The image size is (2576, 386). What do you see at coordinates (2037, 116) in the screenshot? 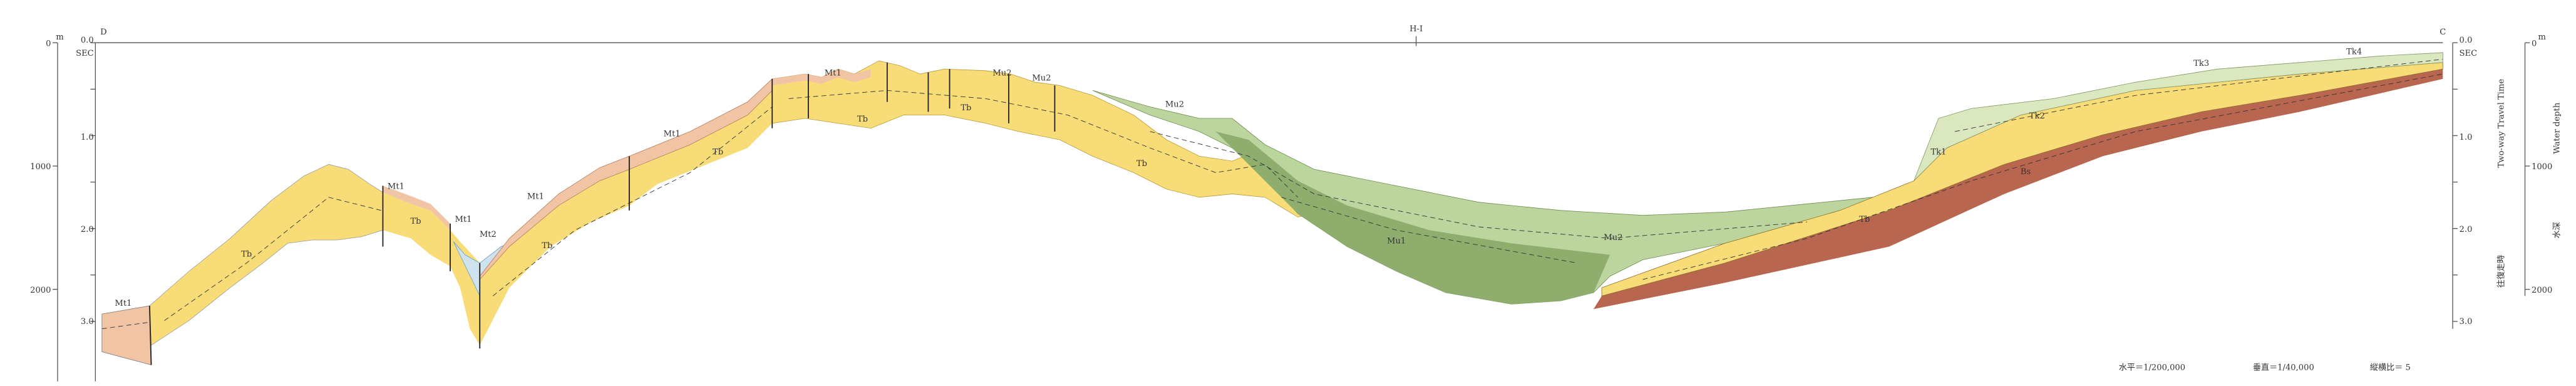
I see `unit-label: Tk2` at bounding box center [2037, 116].